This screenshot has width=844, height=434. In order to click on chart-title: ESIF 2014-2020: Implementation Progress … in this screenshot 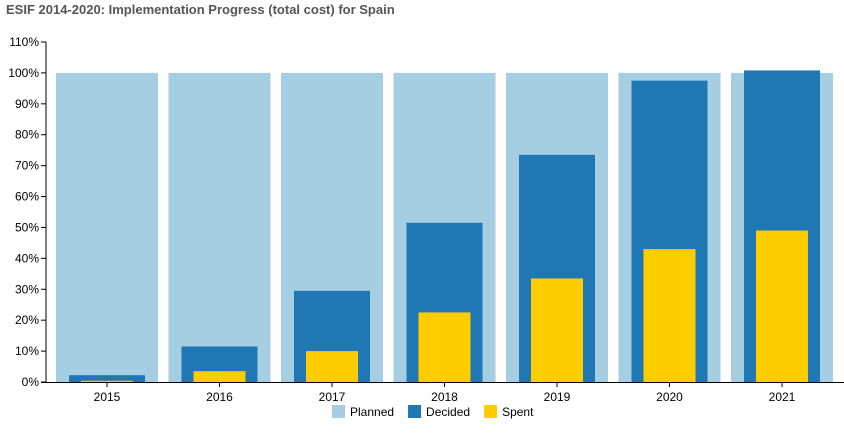, I will do `click(200, 9)`.